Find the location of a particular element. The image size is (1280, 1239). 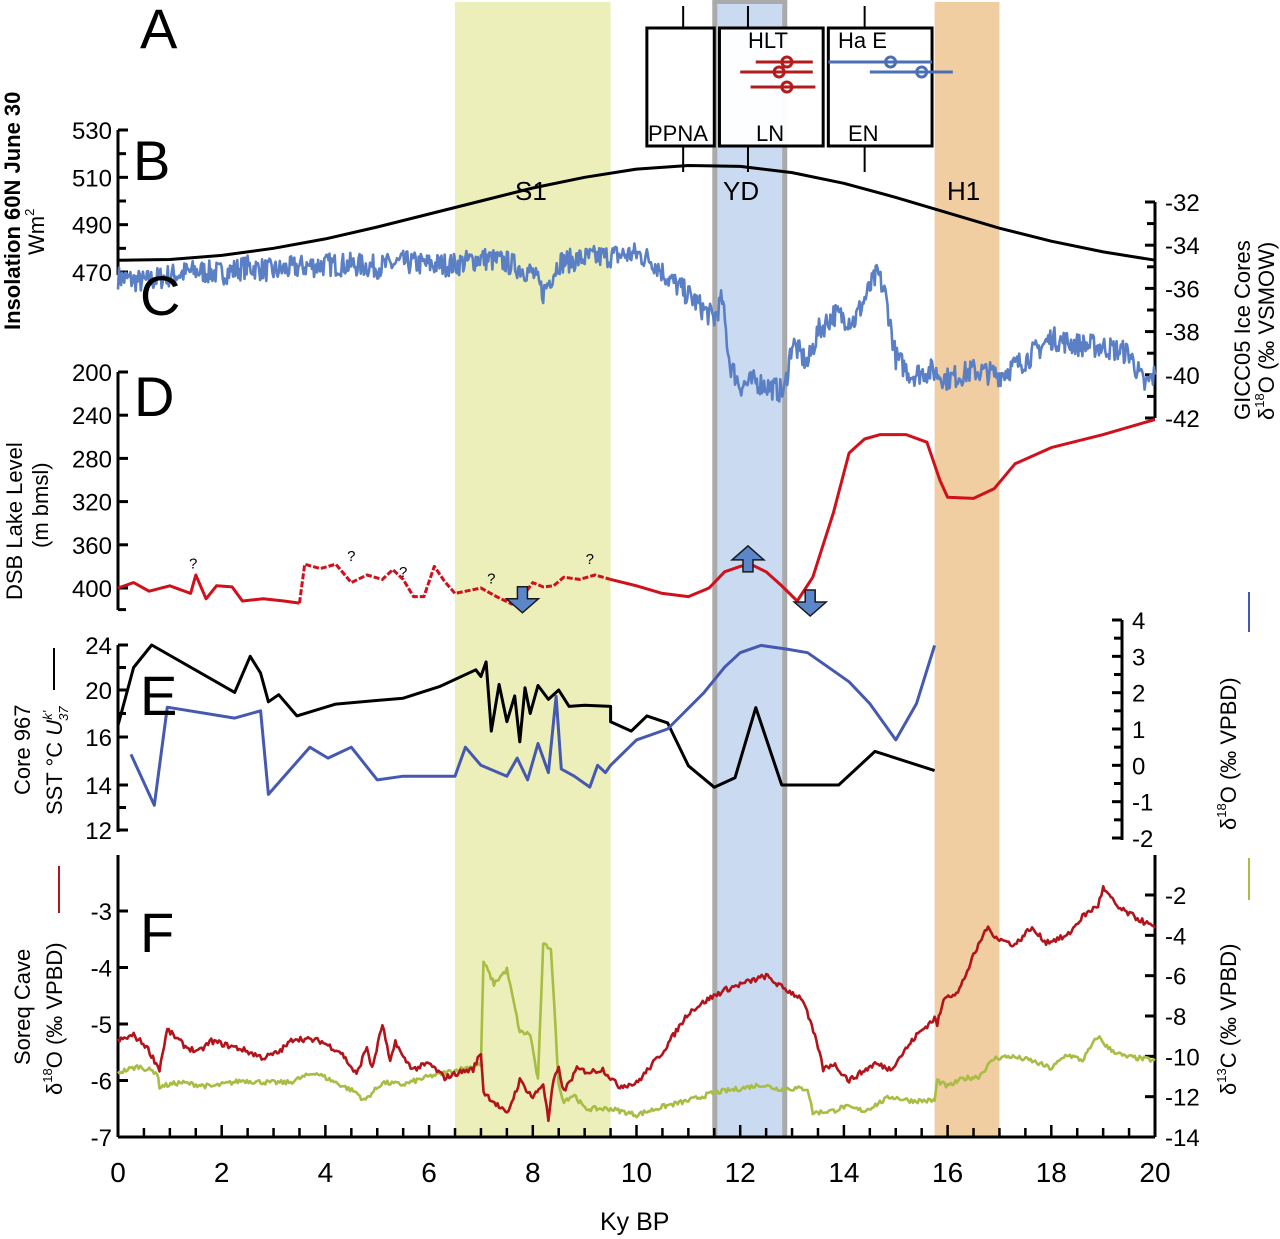

band-border-top-yd is located at coordinates (750, 2).